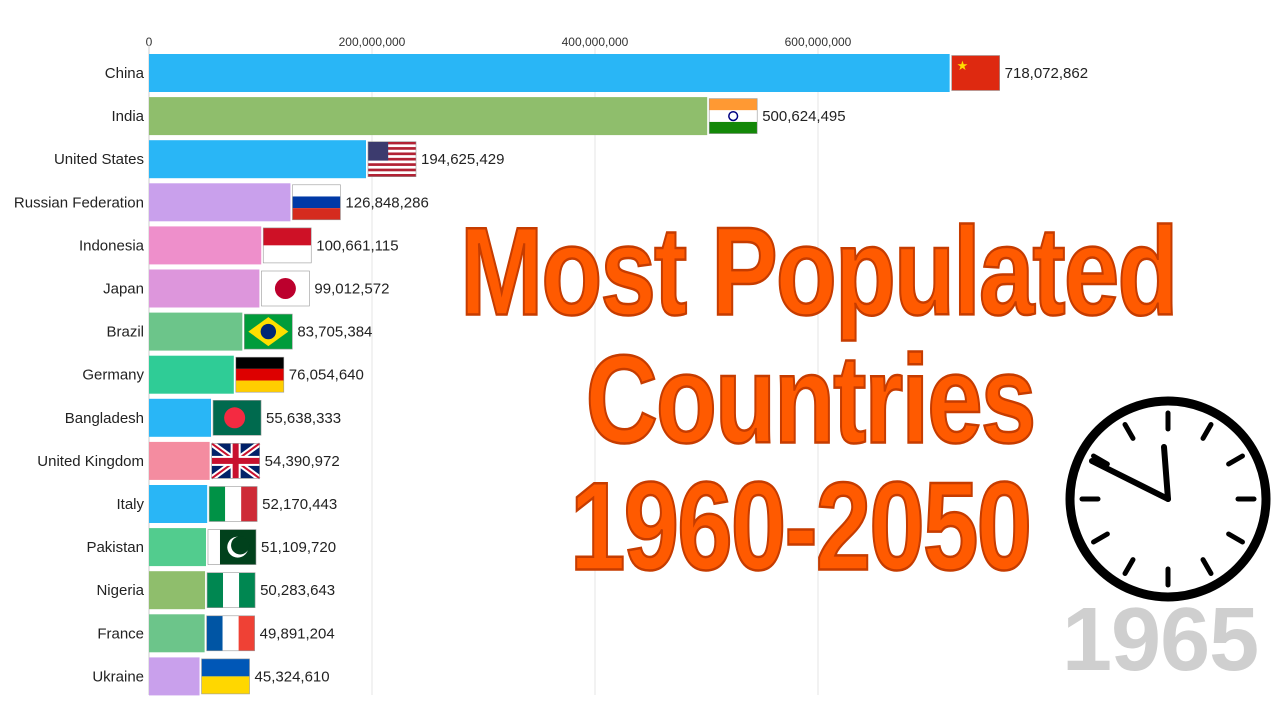  Describe the element at coordinates (90, 461) in the screenshot. I see `category-label: United Kingdom` at that location.